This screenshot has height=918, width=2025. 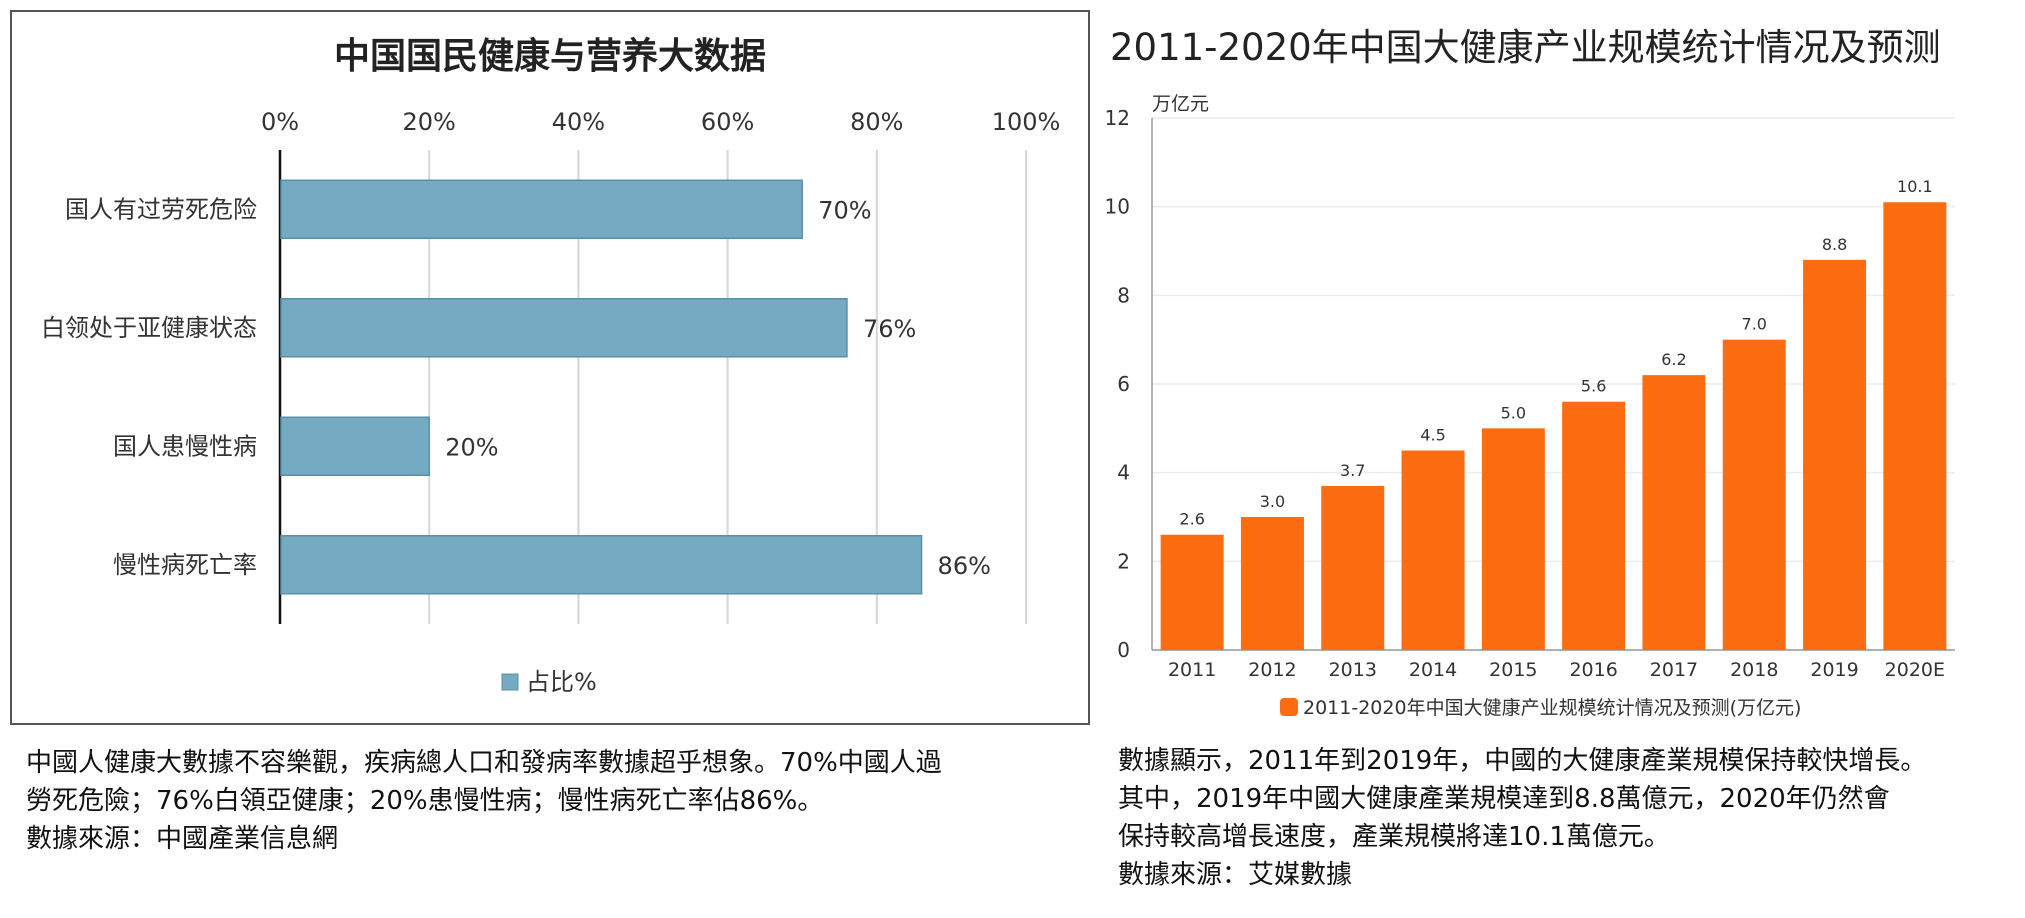 I want to click on x-tick-label: 80%, so click(x=876, y=122).